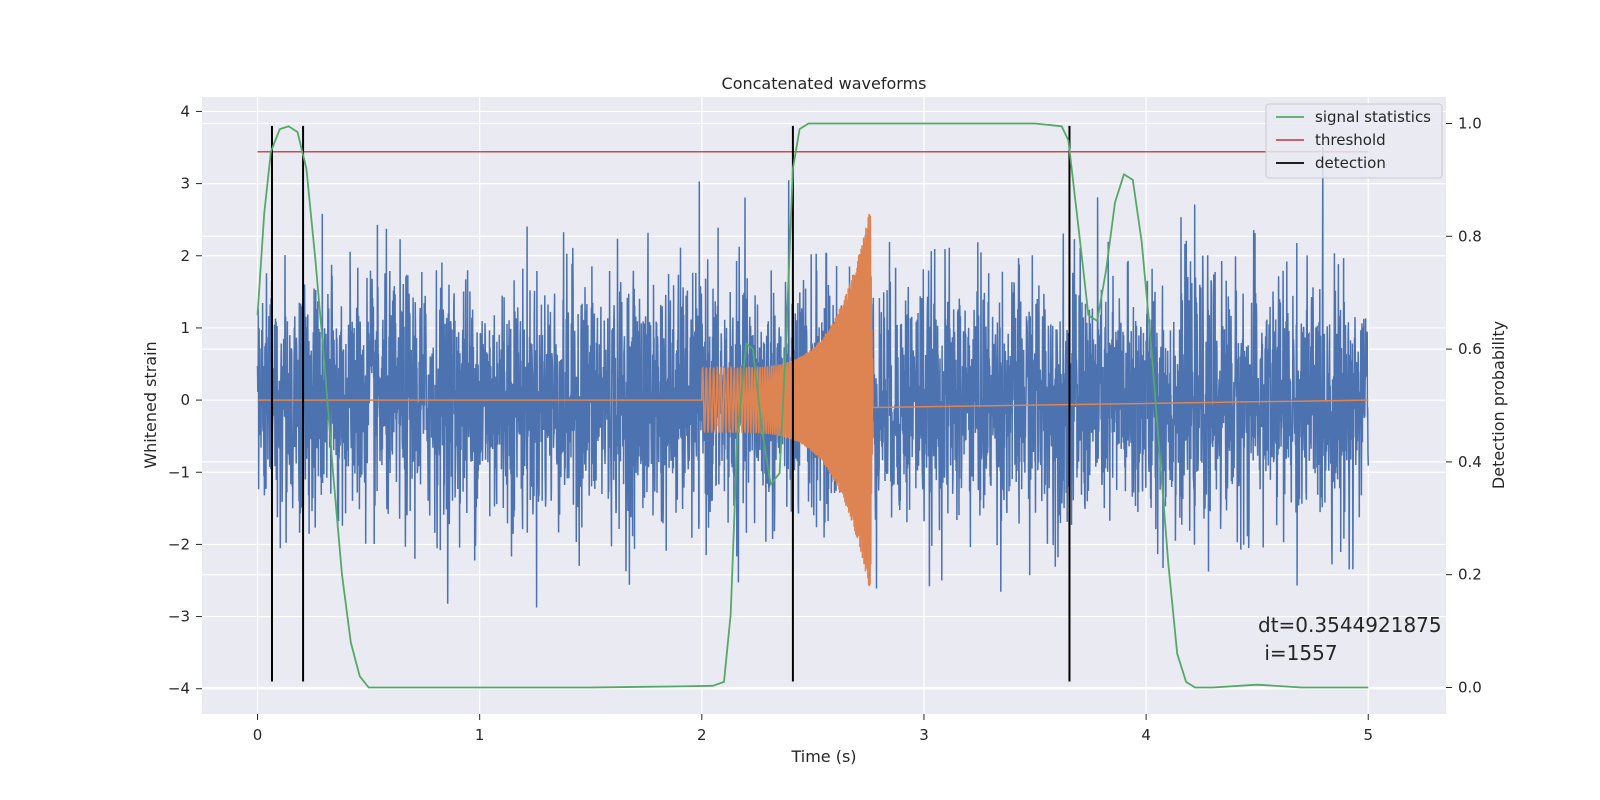  Describe the element at coordinates (1350, 163) in the screenshot. I see `legend-label-detection: detection` at that location.